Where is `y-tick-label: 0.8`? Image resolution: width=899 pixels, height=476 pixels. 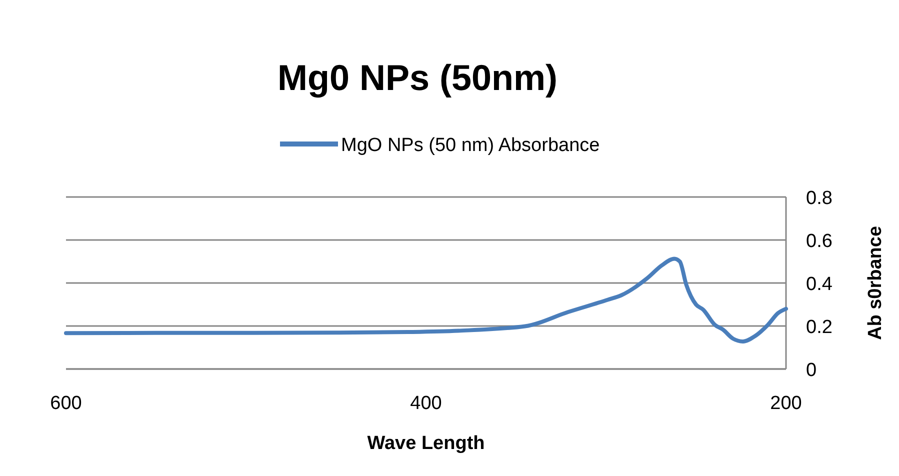 y-tick-label: 0.8 is located at coordinates (819, 198).